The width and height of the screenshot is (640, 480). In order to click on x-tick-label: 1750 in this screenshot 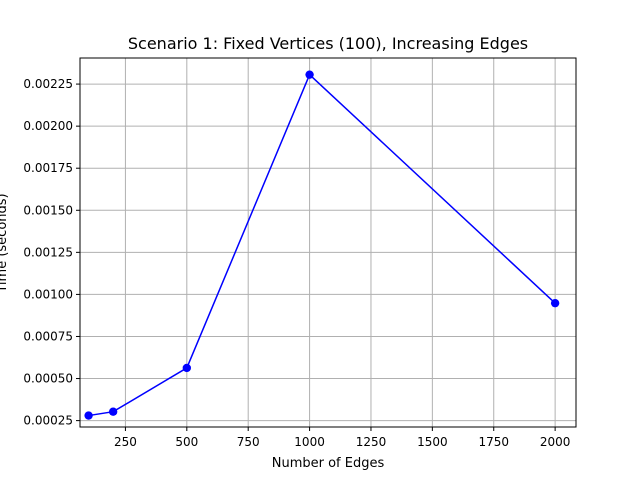, I will do `click(493, 442)`.